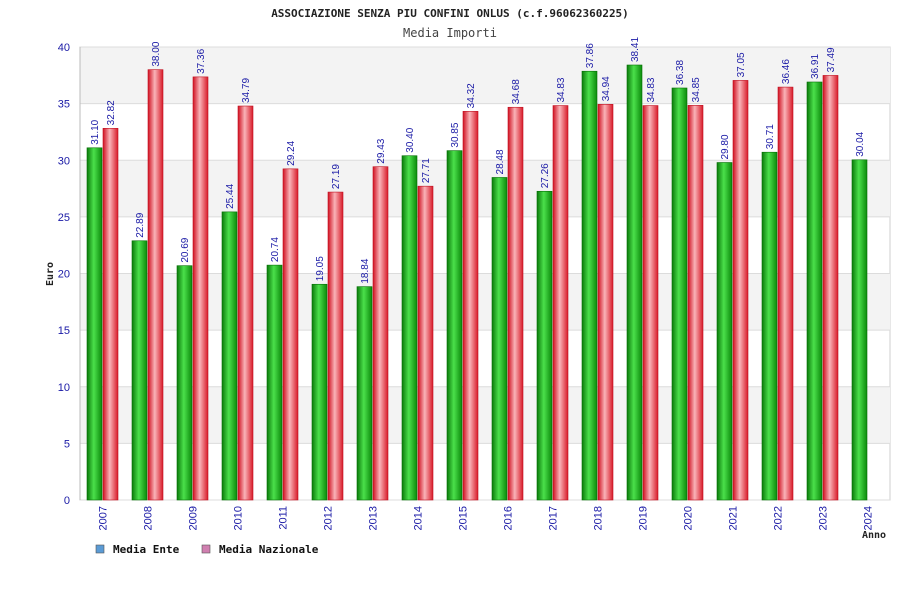  Describe the element at coordinates (64, 218) in the screenshot. I see `y-tick-label: 25` at that location.